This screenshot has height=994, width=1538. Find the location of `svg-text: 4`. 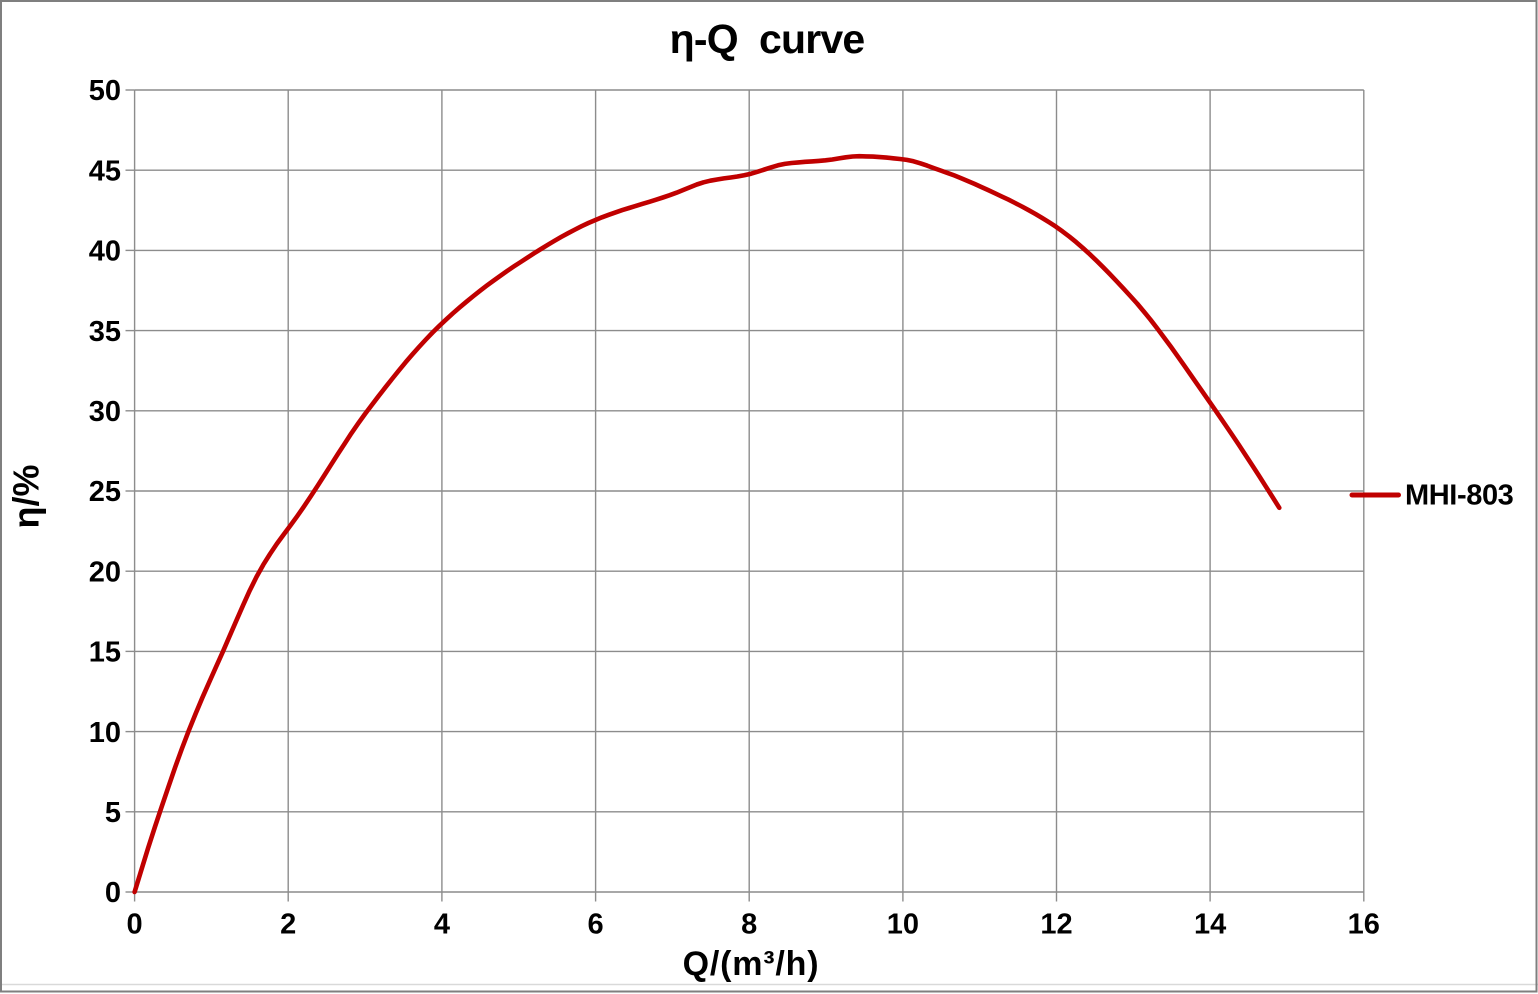

svg-text: 4 is located at coordinates (442, 925).